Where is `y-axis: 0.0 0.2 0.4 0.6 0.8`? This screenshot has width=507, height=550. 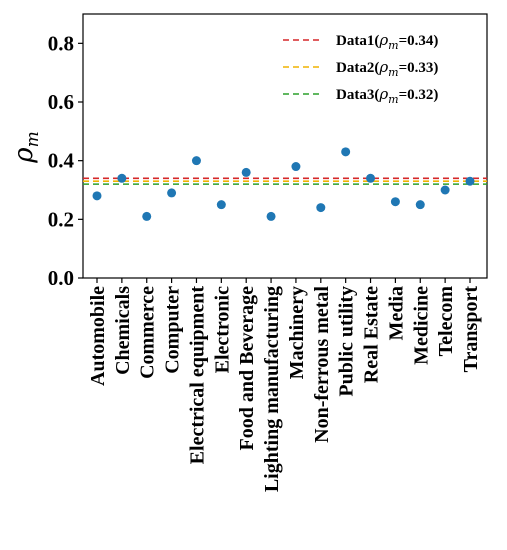 y-axis: 0.0 0.2 0.4 0.6 0.8 is located at coordinates (65, 160).